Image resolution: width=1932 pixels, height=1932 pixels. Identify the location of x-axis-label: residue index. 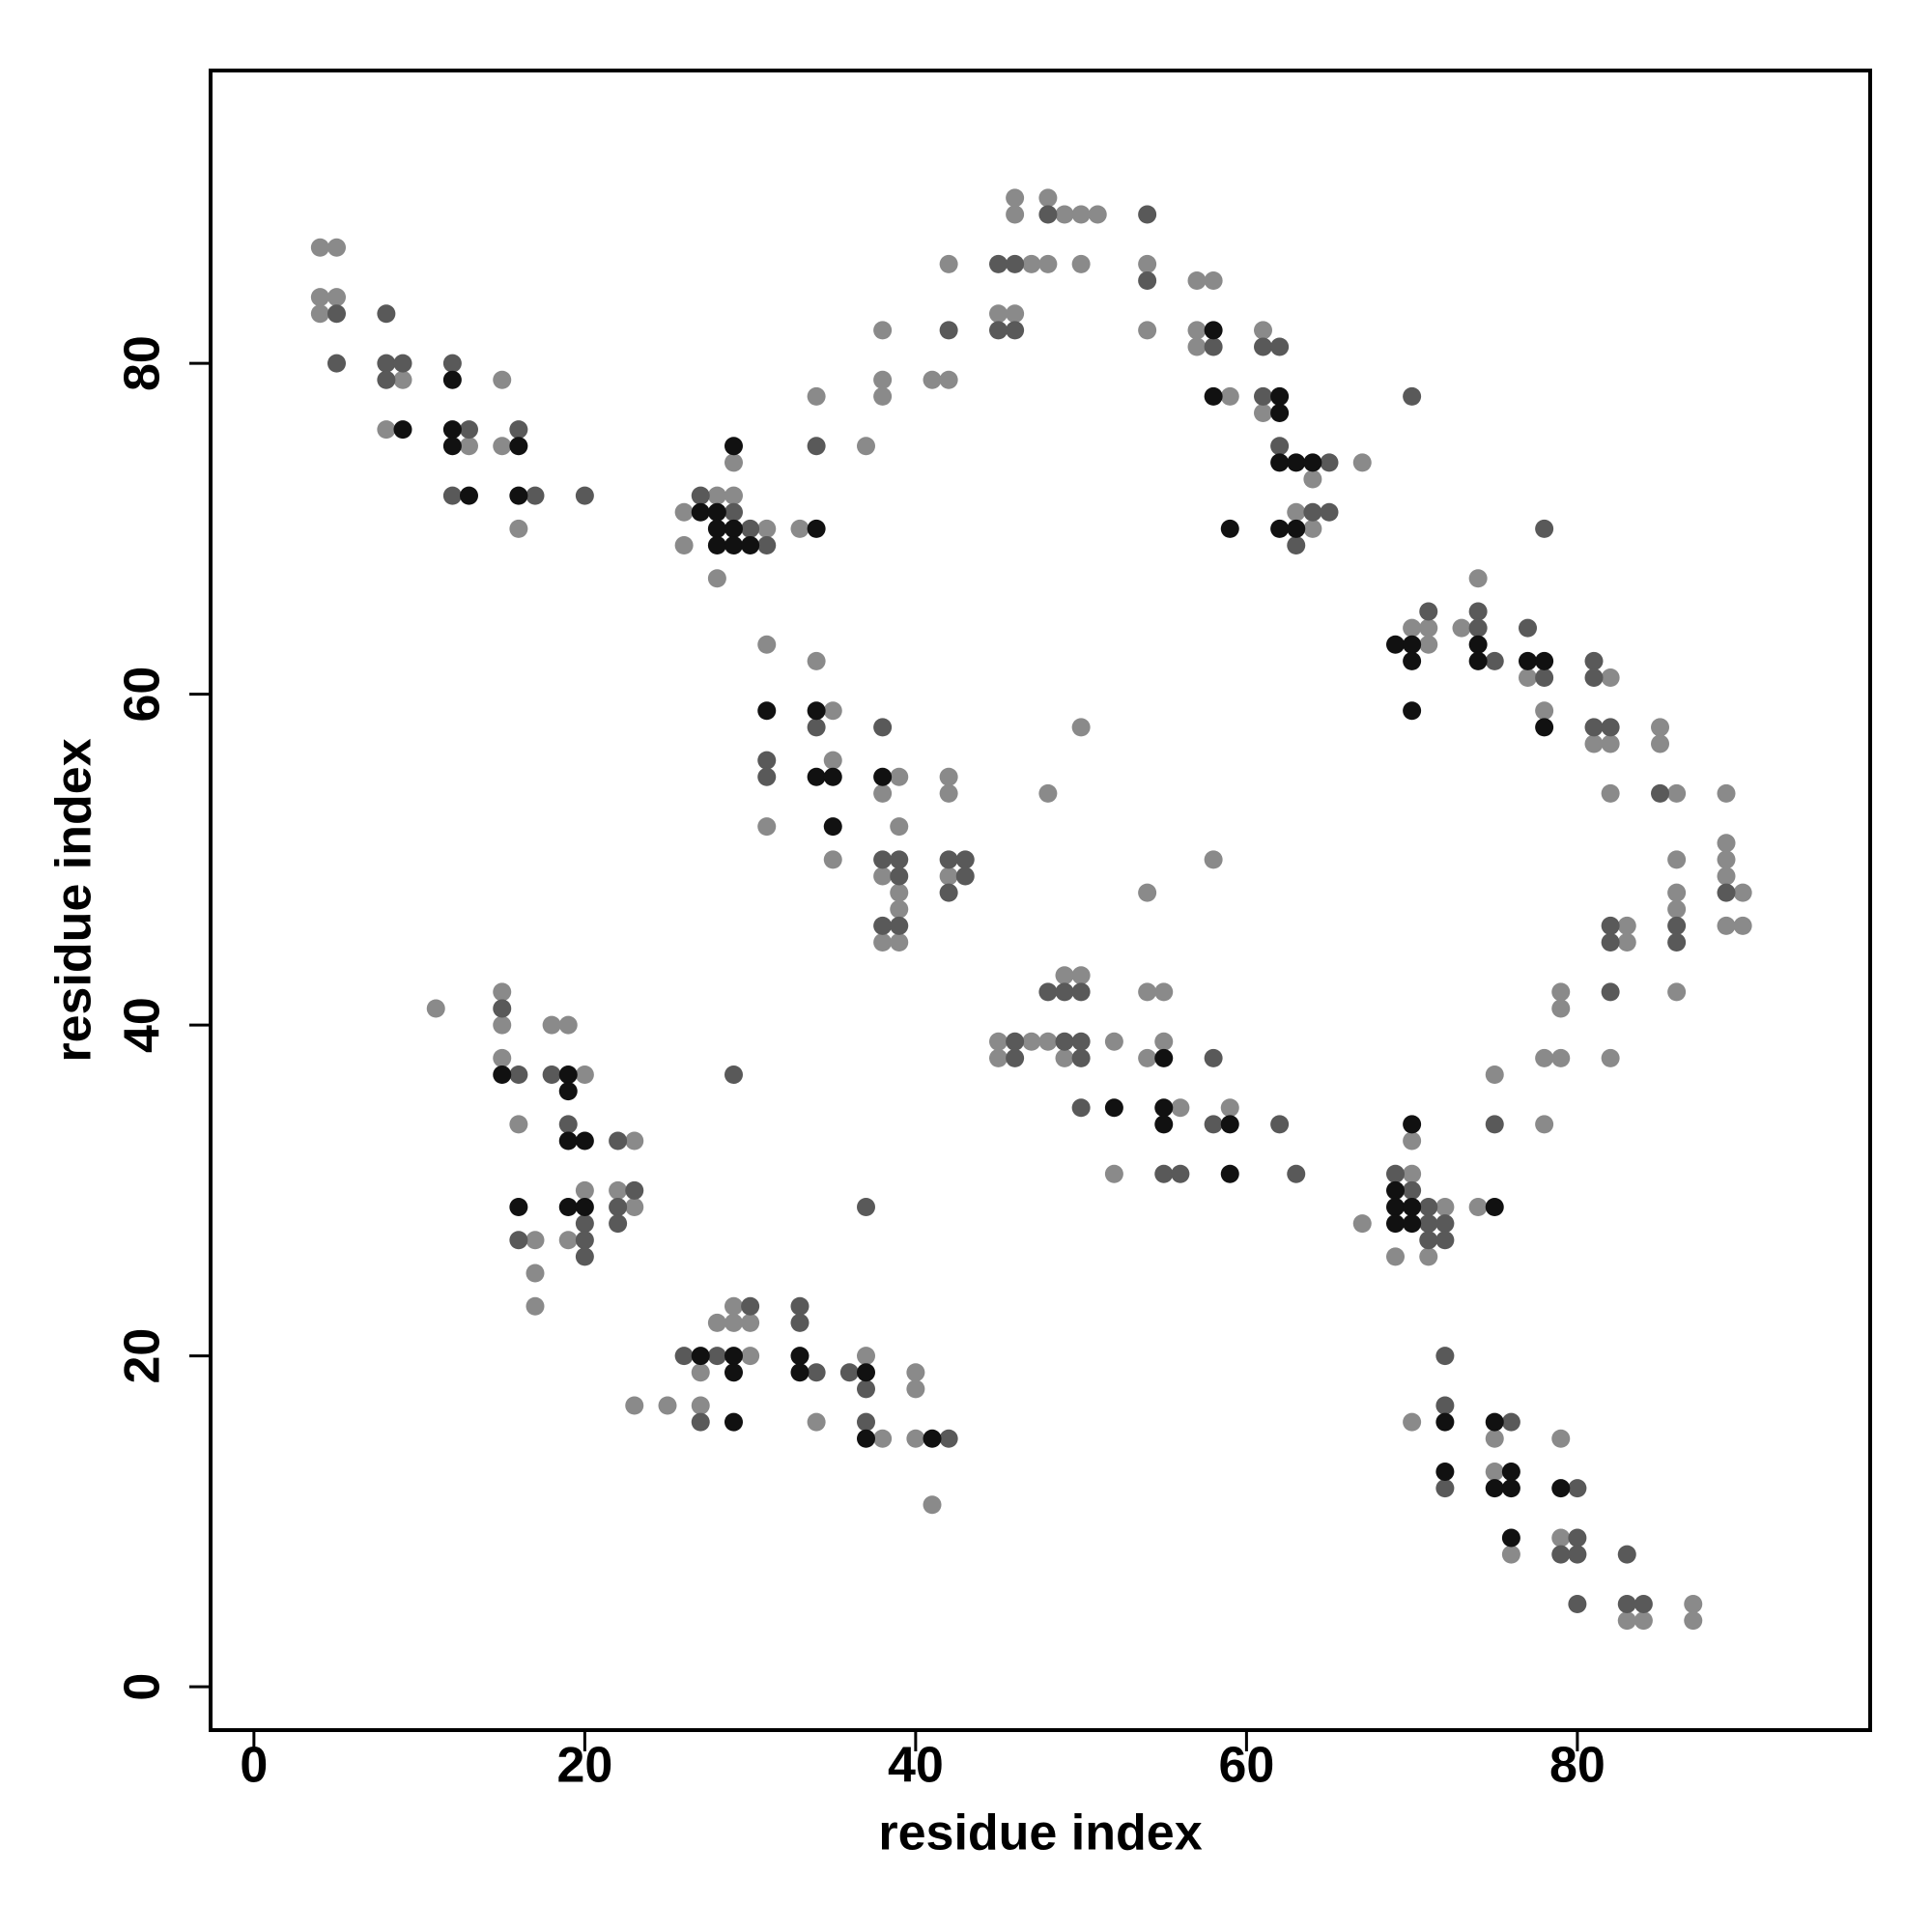
(1040, 1833).